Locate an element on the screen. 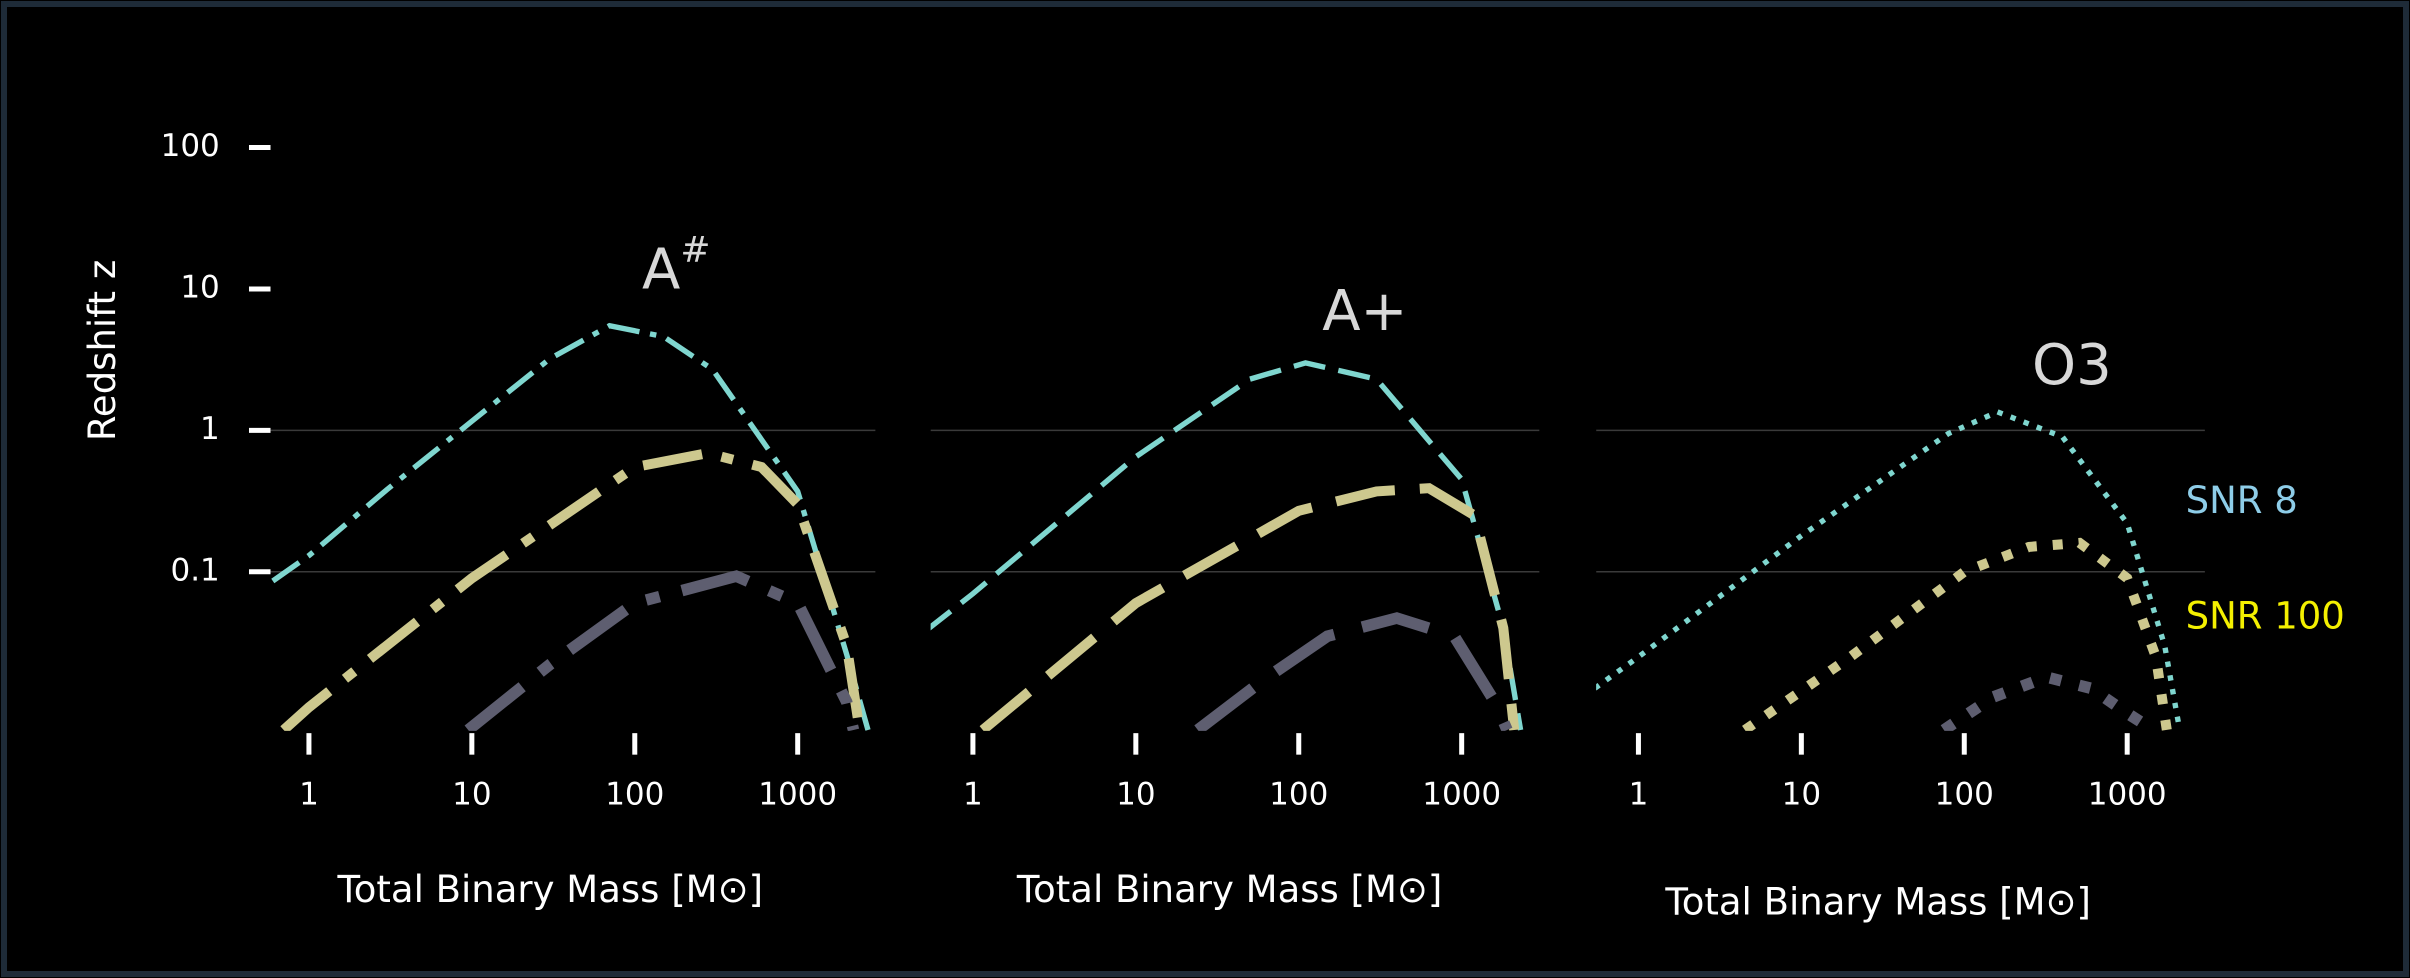 This screenshot has height=978, width=2410. y-tick-label: 0.1 is located at coordinates (194, 570).